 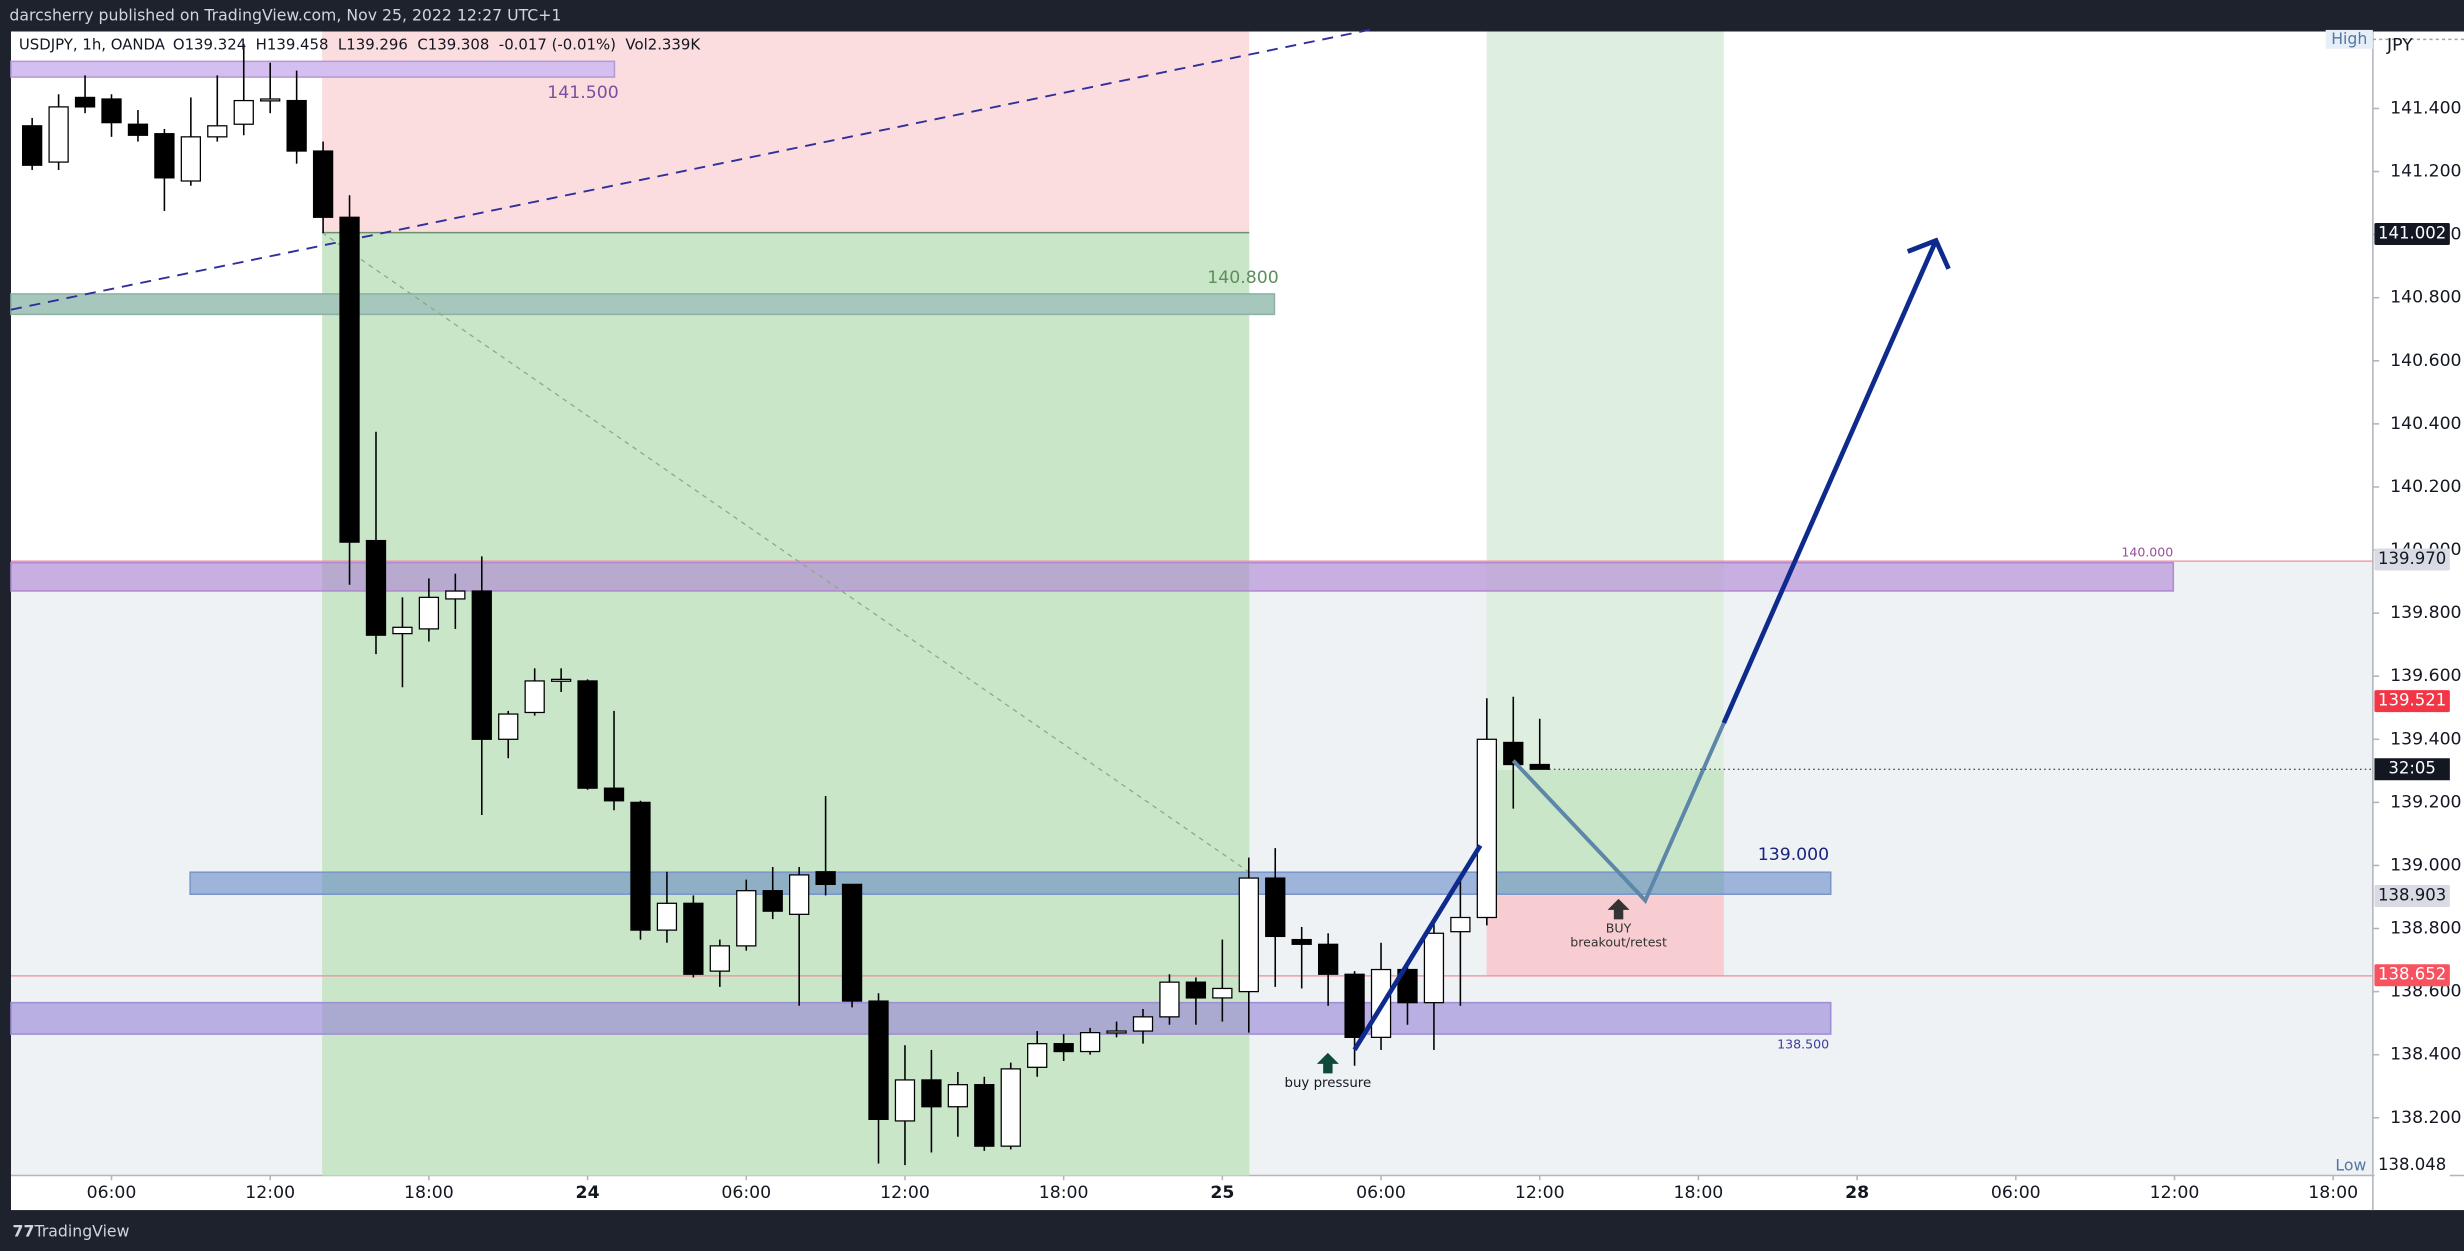 What do you see at coordinates (82, 1231) in the screenshot?
I see `footer-logo: TradingView` at bounding box center [82, 1231].